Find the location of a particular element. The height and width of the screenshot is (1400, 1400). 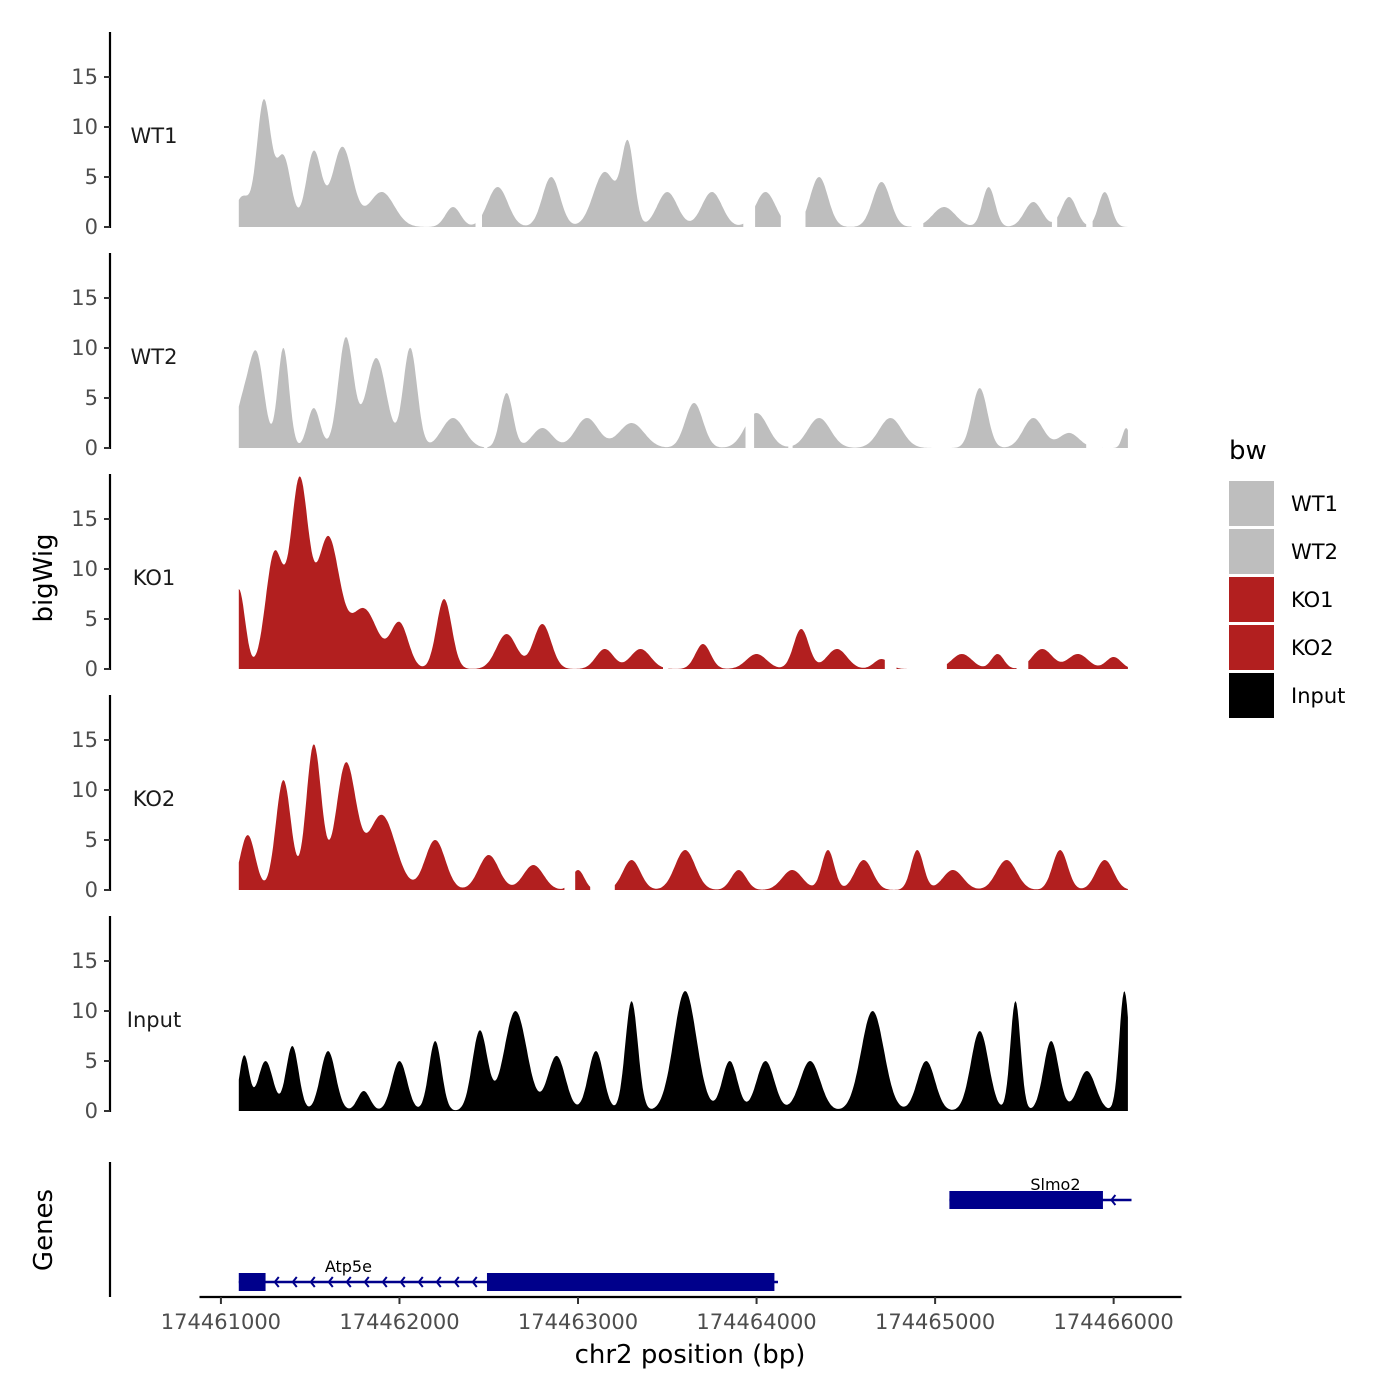

x-tick-label: 174461000 is located at coordinates (221, 1322).